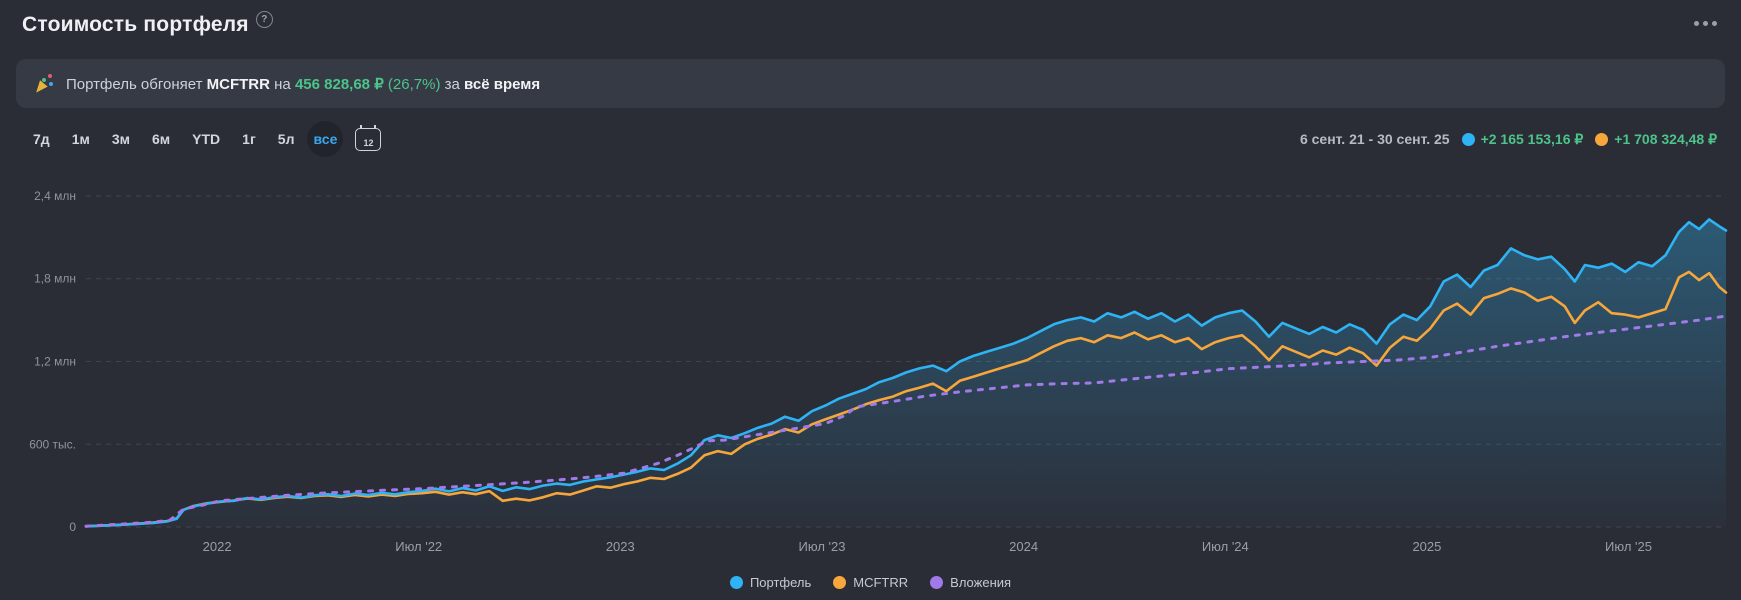  What do you see at coordinates (286, 139) in the screenshot?
I see `range-button-5y: 5л` at bounding box center [286, 139].